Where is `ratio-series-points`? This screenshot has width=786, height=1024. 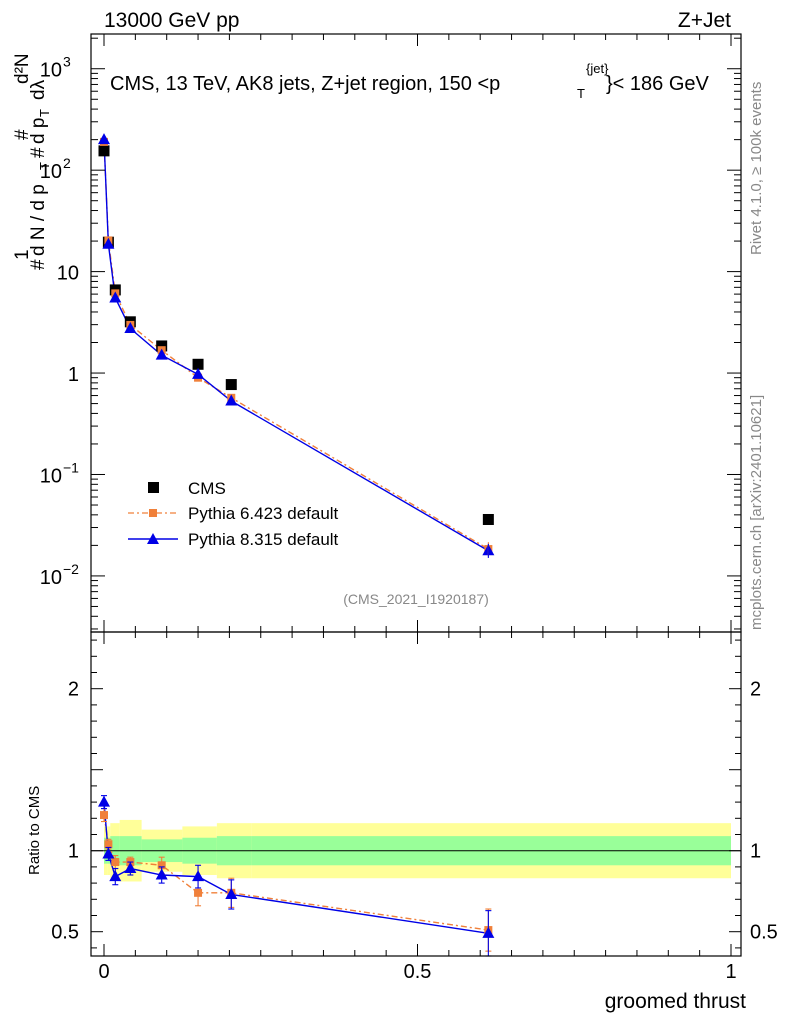 ratio-series-points is located at coordinates (296, 876).